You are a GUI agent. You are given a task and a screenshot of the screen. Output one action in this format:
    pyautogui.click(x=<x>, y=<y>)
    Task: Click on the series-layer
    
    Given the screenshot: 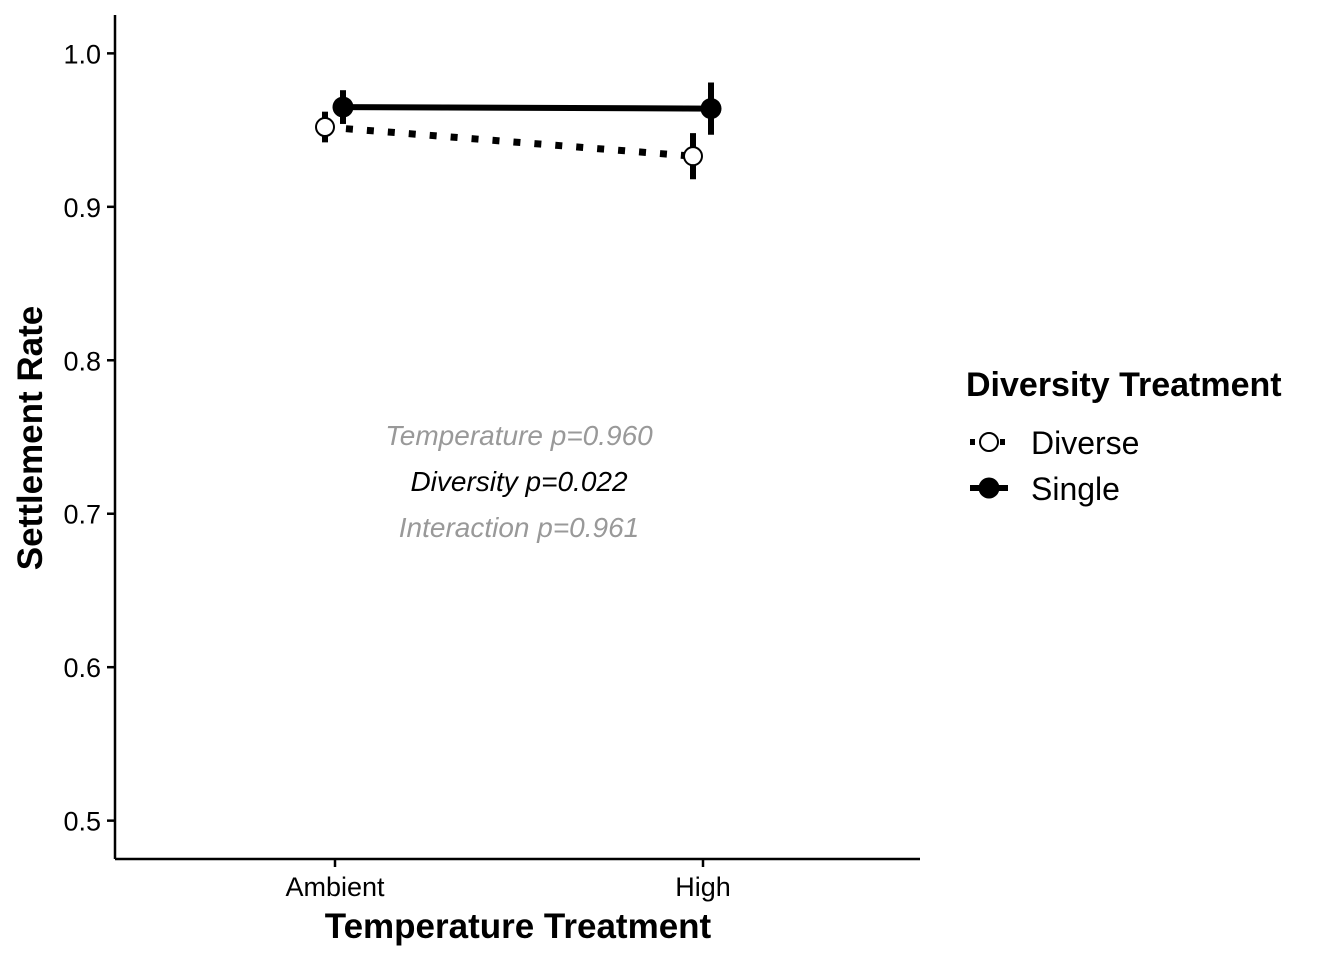 What is the action you would take?
    pyautogui.click(x=518, y=131)
    